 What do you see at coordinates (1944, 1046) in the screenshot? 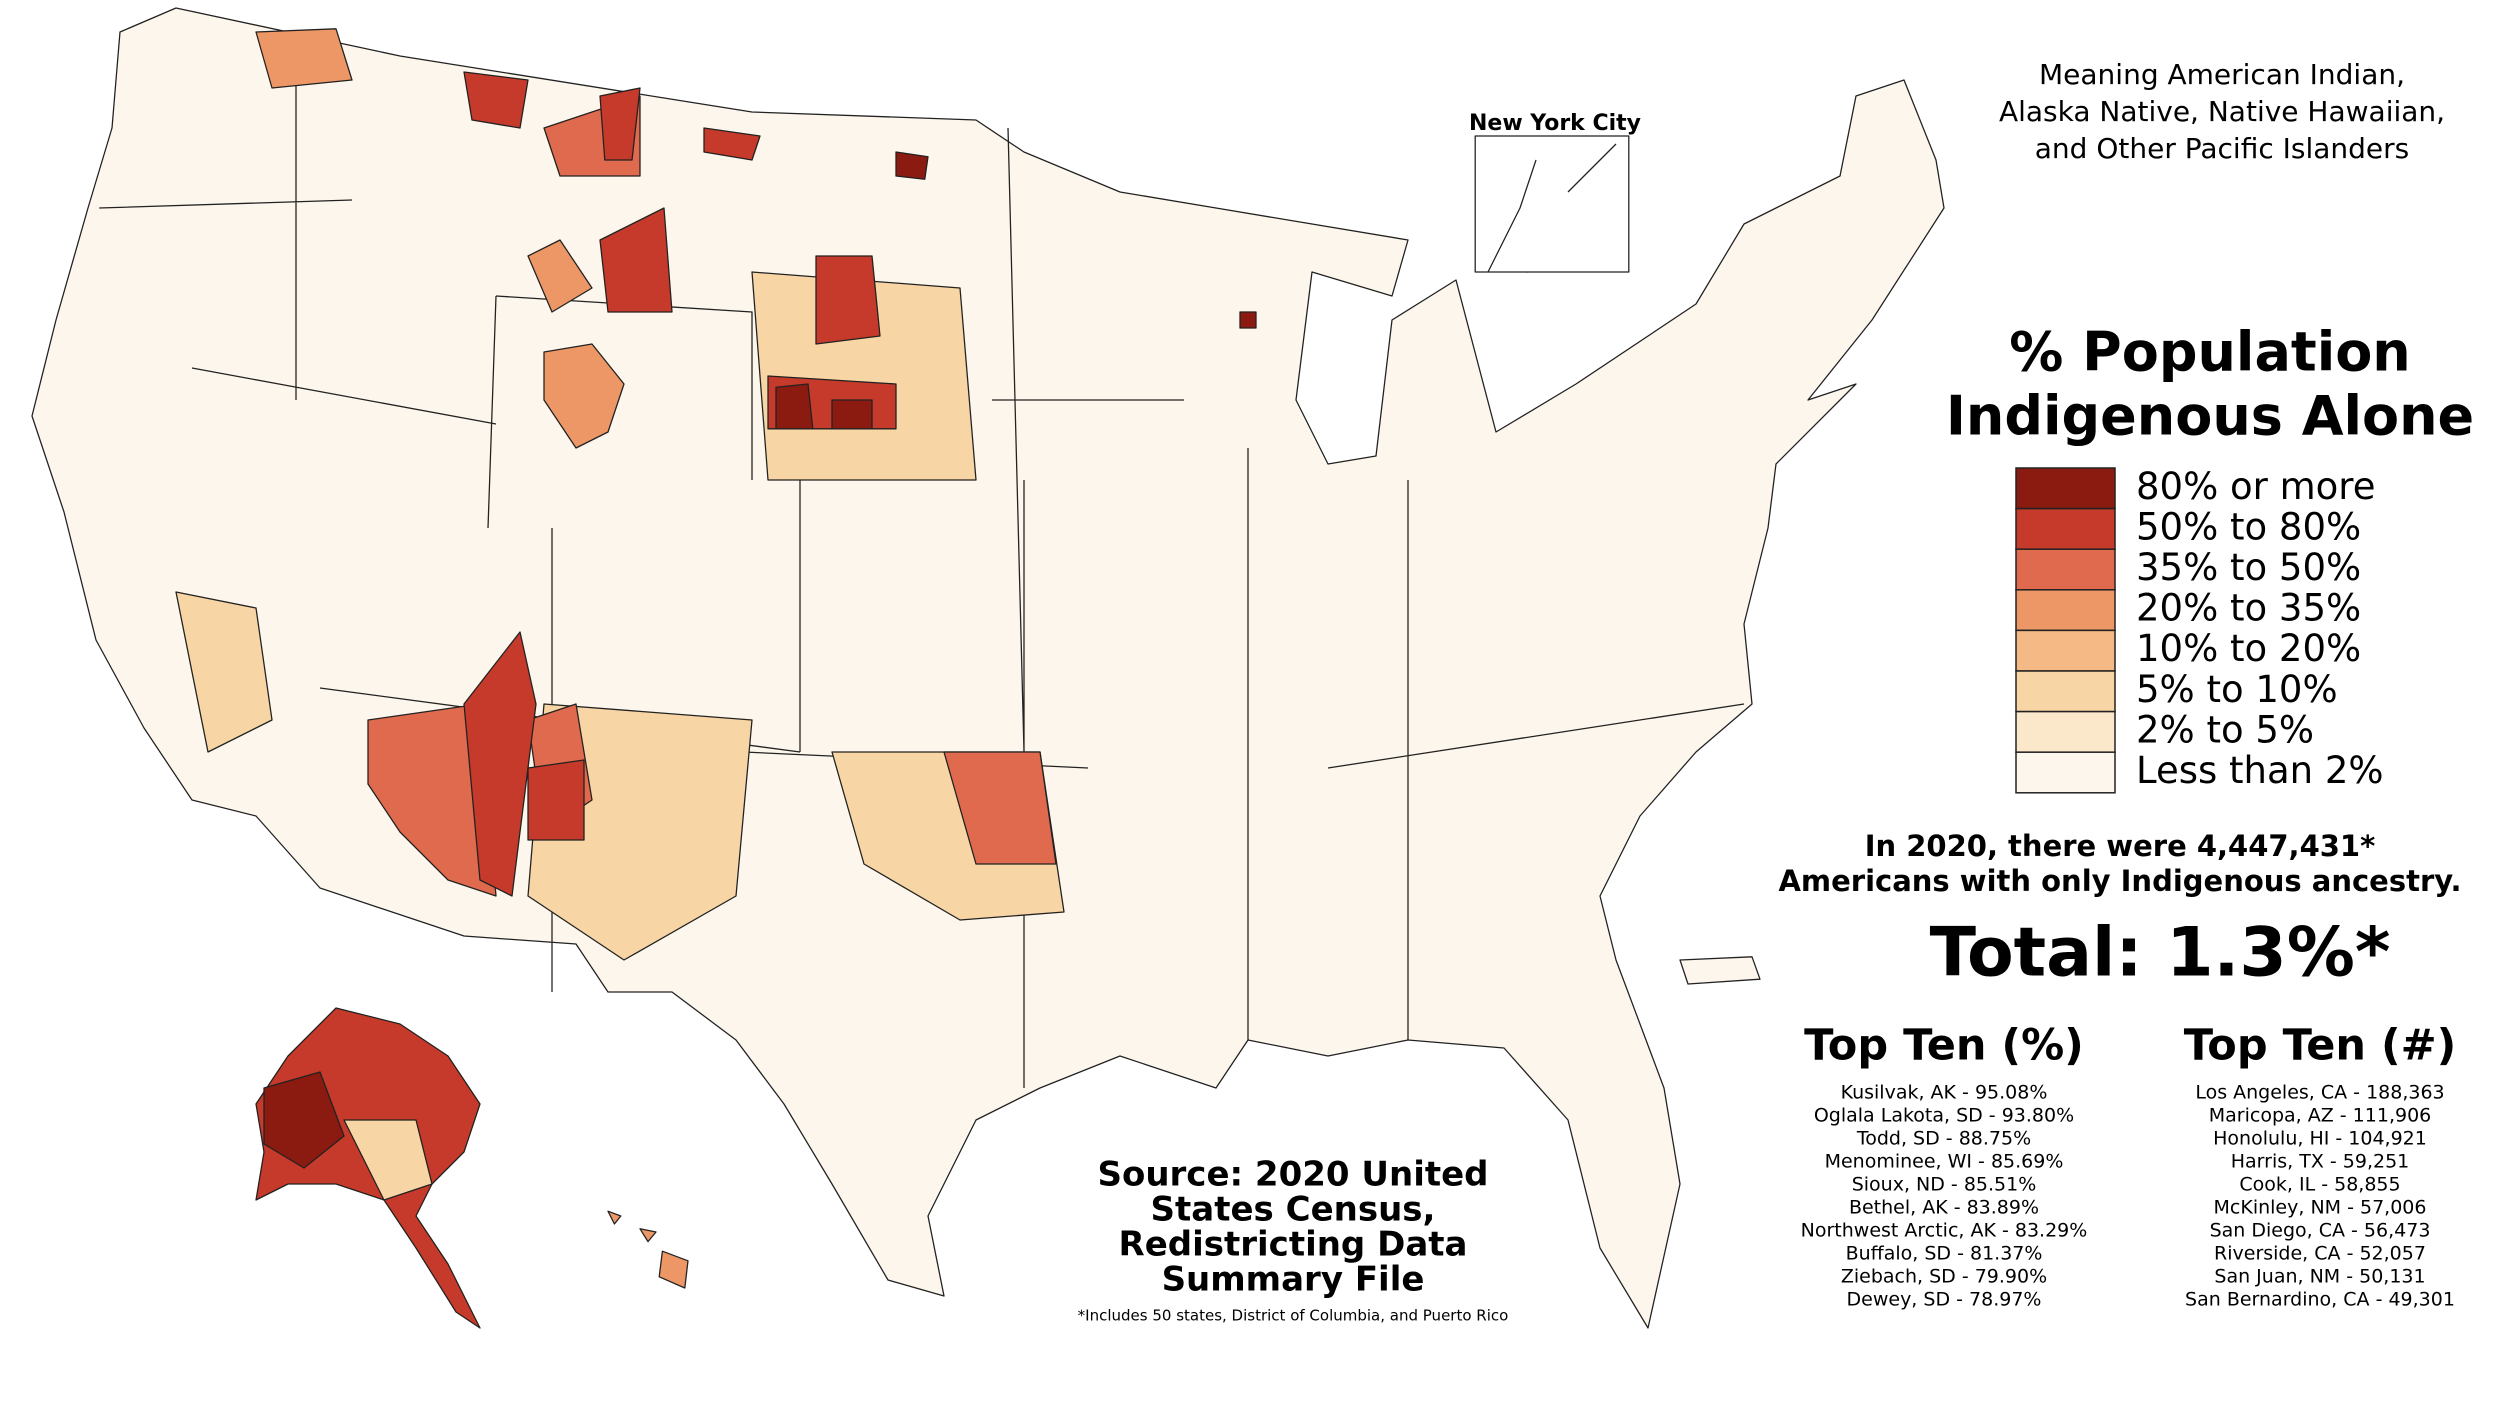
I see `list-title: Top Ten (%)` at bounding box center [1944, 1046].